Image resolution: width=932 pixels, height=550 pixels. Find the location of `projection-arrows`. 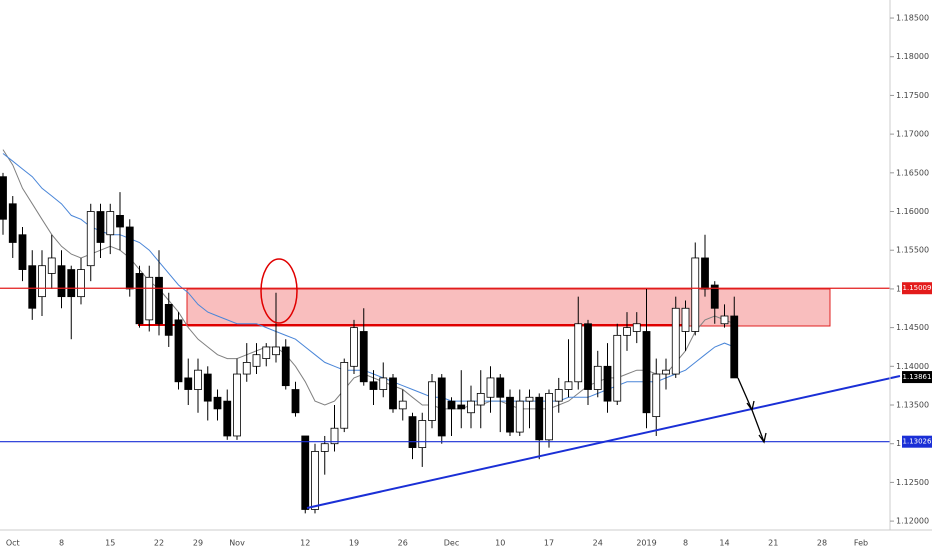

projection-arrows is located at coordinates (752, 410).